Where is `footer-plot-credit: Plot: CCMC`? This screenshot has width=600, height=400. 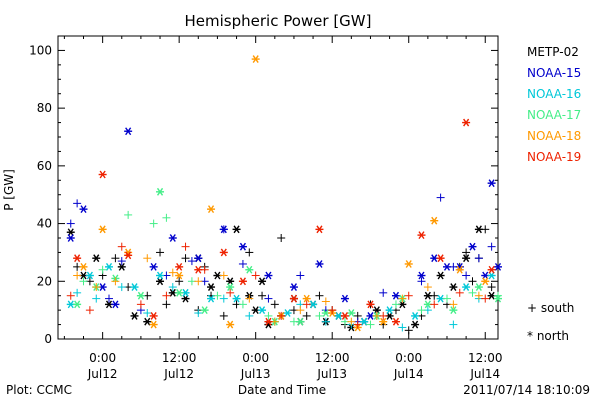 footer-plot-credit: Plot: CCMC is located at coordinates (39, 390).